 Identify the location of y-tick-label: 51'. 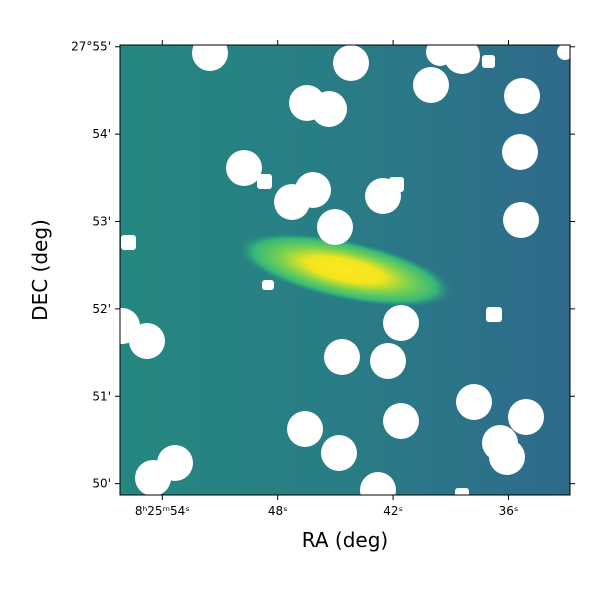
(101, 396).